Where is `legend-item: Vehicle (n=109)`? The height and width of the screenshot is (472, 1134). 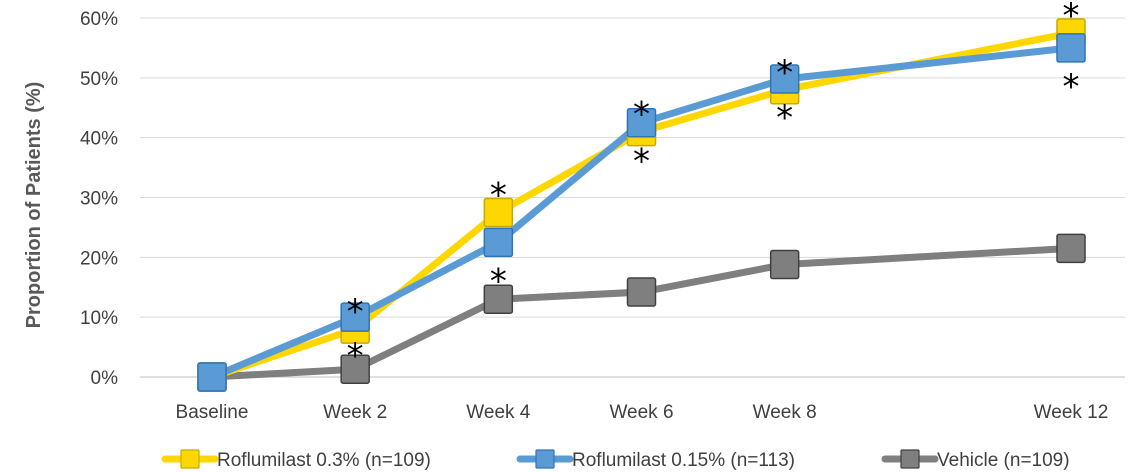
legend-item: Vehicle (n=109) is located at coordinates (975, 460).